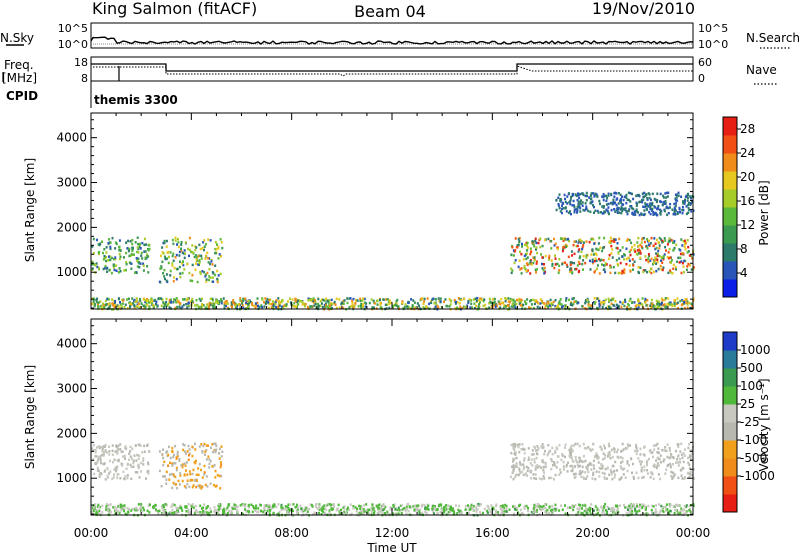 This screenshot has height=554, width=800. I want to click on colorbar-segment, so click(730, 252).